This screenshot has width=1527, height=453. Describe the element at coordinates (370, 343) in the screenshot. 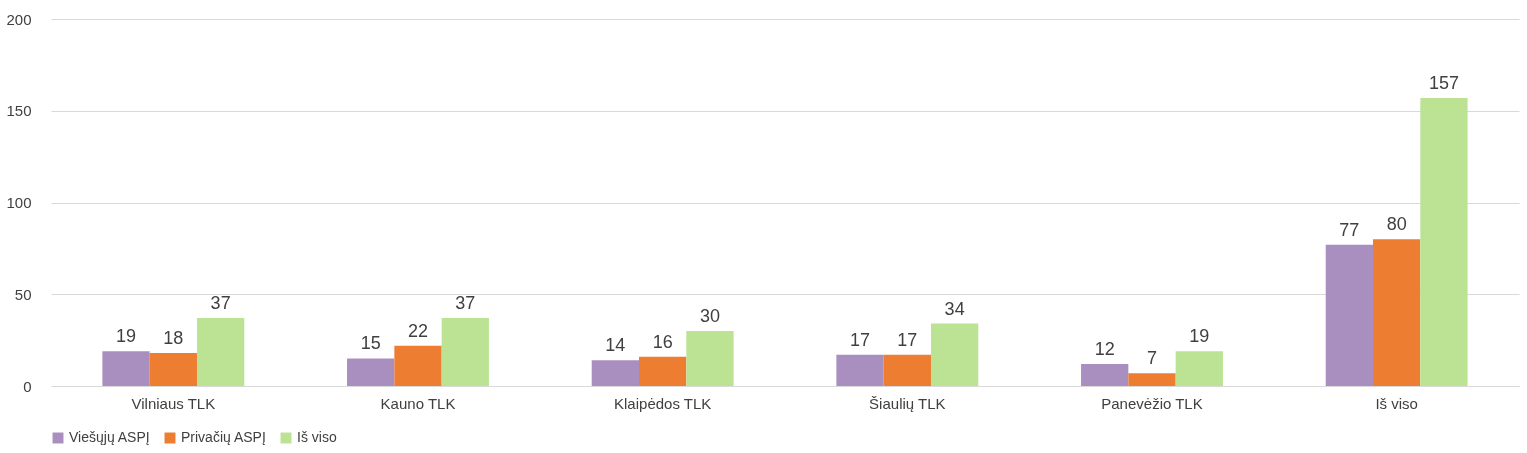

I see `data-label: 15` at that location.